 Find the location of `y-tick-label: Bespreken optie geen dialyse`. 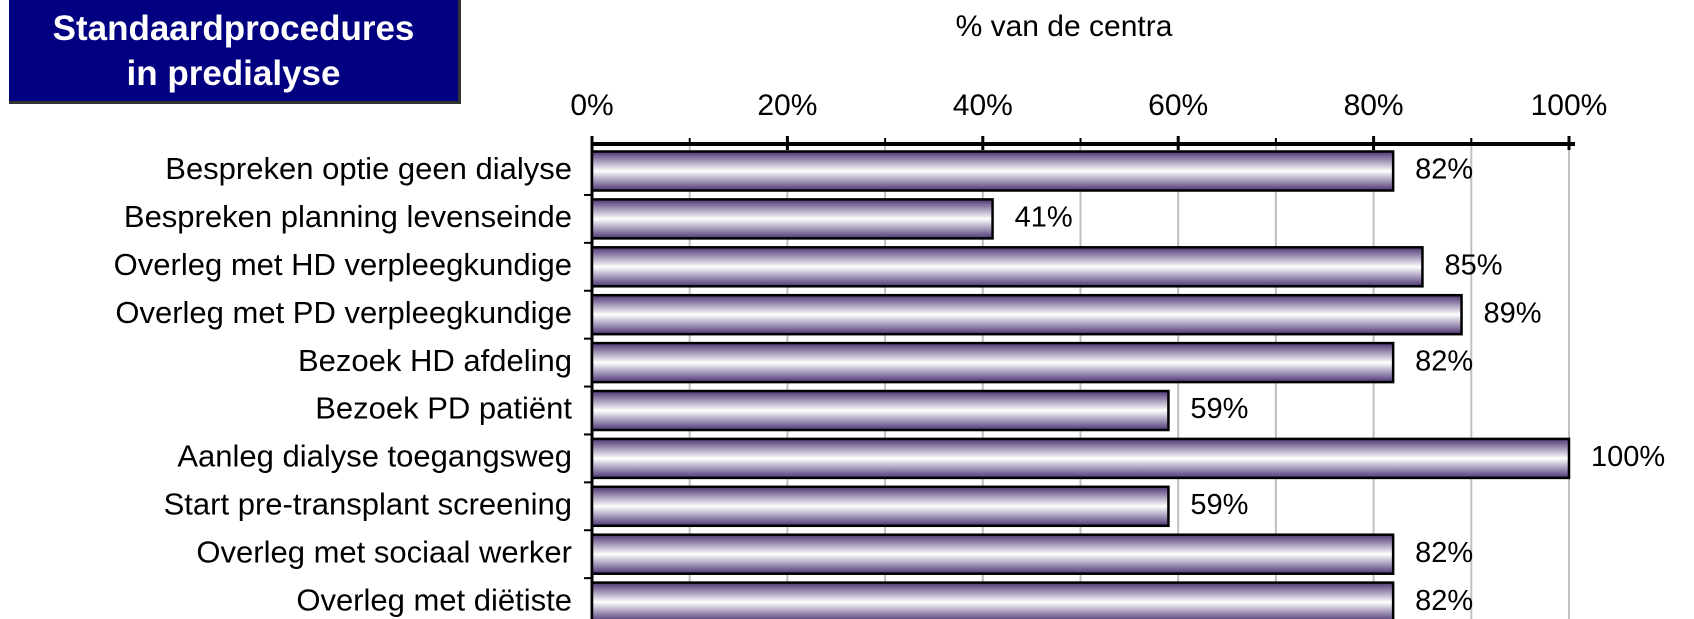

y-tick-label: Bespreken optie geen dialyse is located at coordinates (368, 168).